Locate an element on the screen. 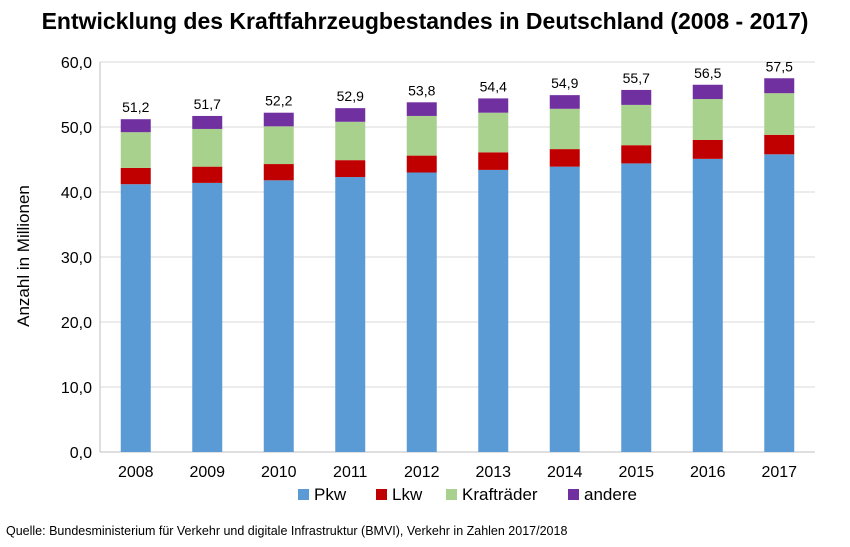 The width and height of the screenshot is (850, 547). x-tick-label: 2015 is located at coordinates (636, 472).